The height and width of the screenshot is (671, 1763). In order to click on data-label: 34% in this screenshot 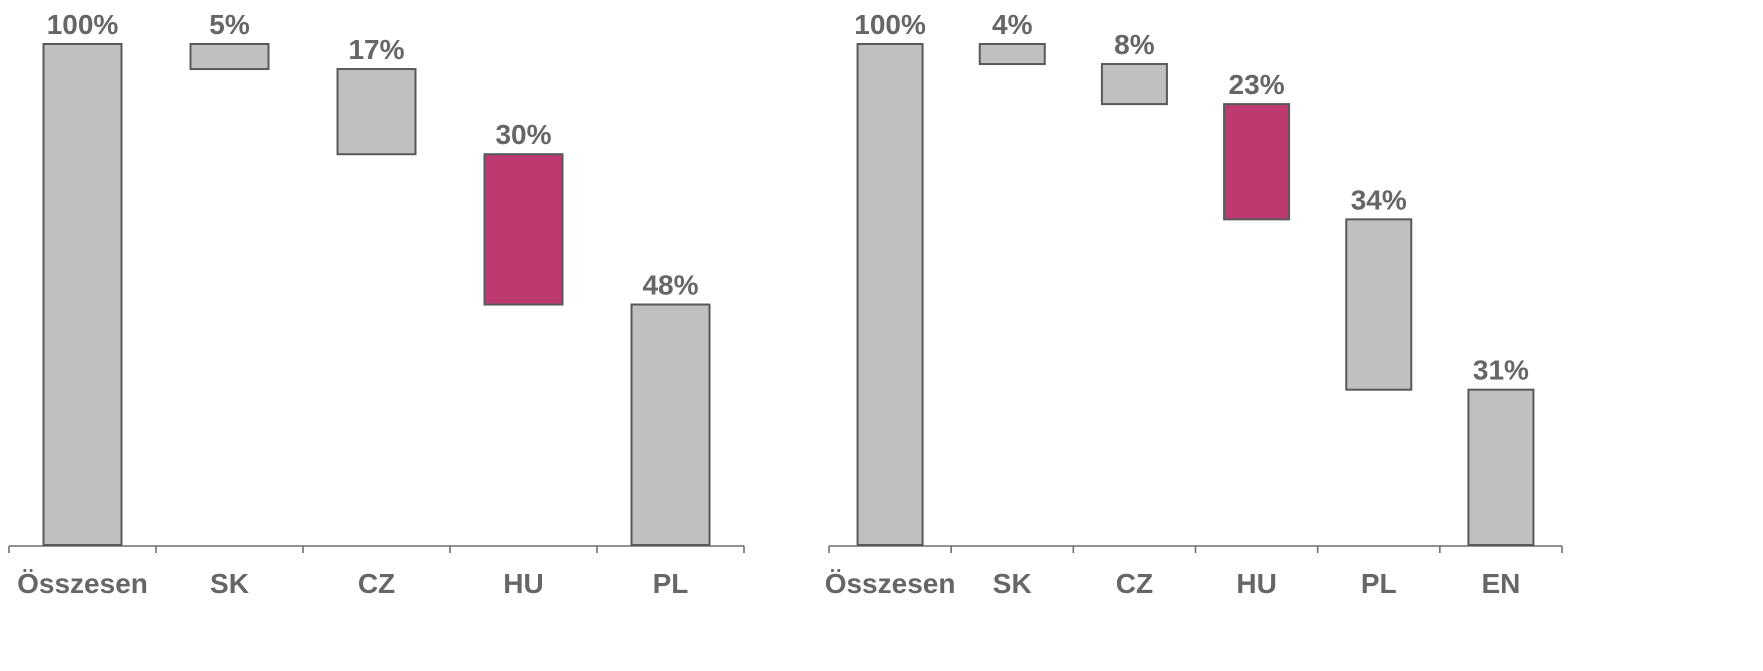, I will do `click(1379, 199)`.